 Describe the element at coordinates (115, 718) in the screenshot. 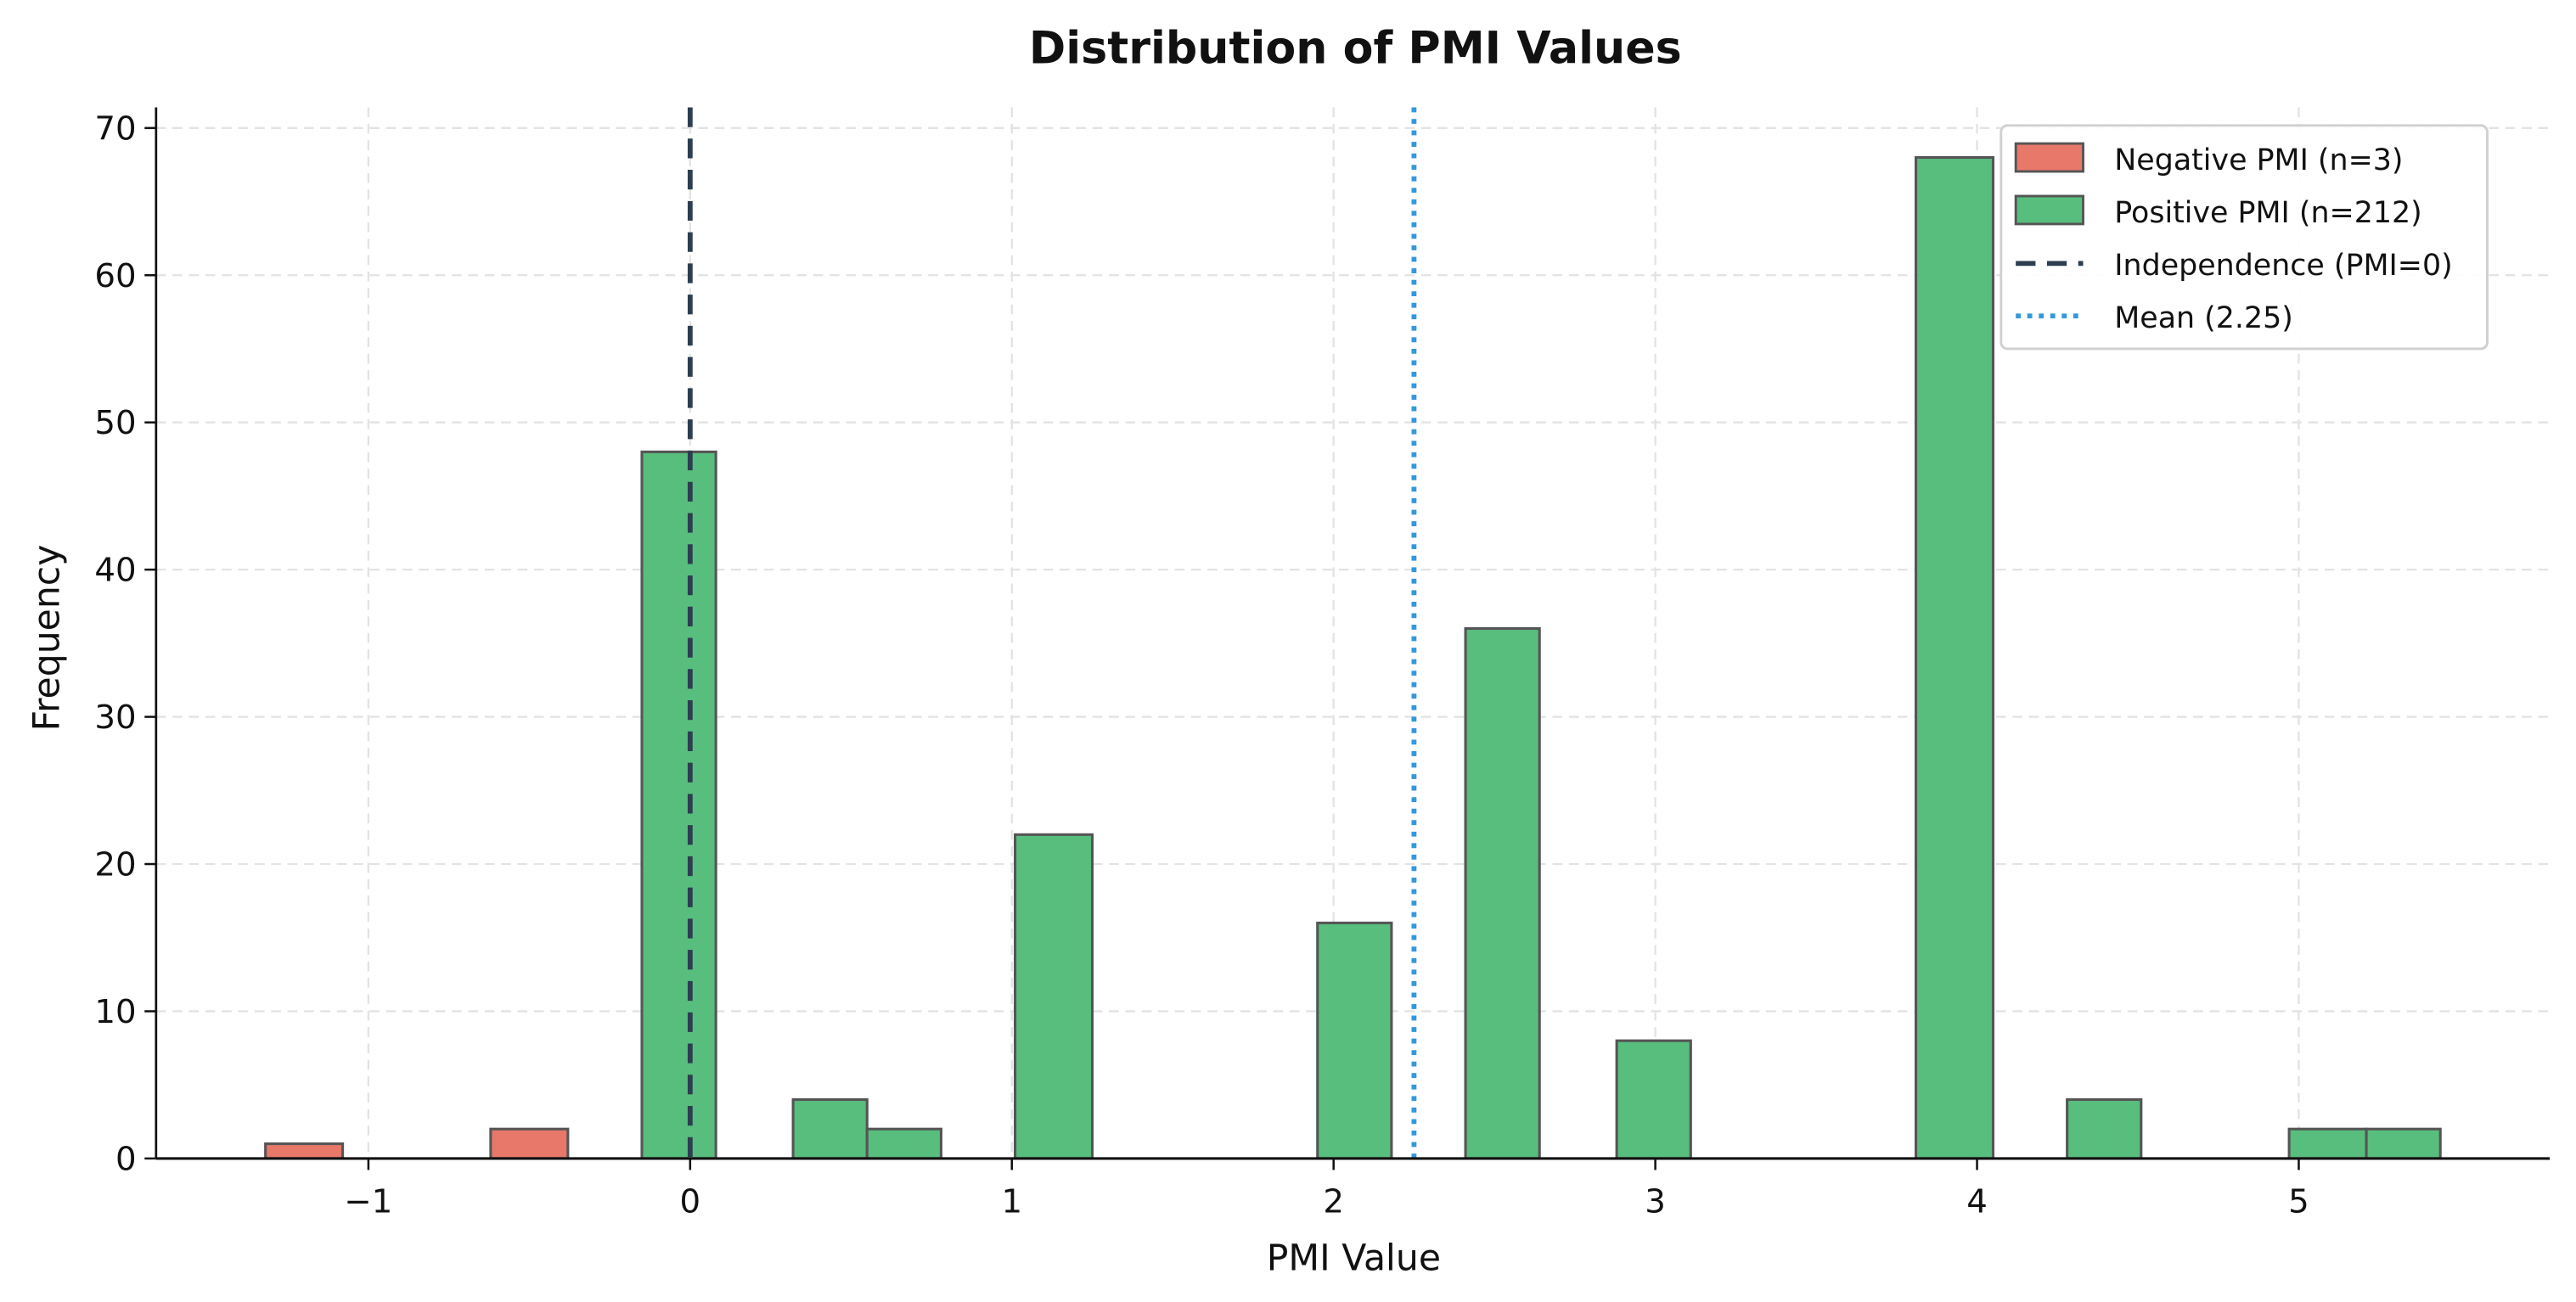

I see `y-tick-label: 30` at that location.